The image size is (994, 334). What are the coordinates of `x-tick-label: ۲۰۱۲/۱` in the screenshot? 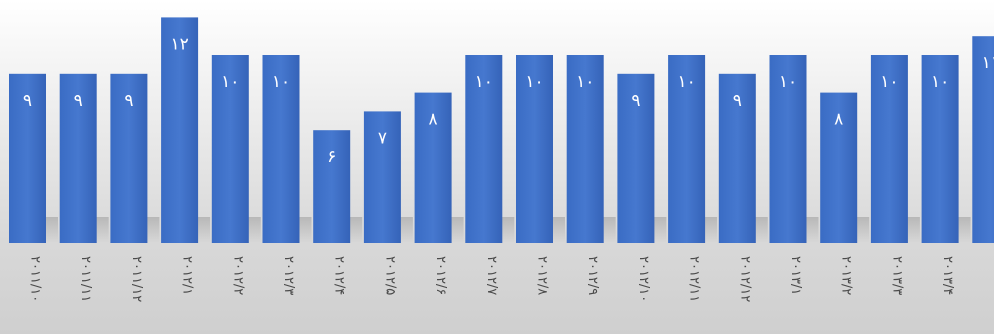 It's located at (187, 275).